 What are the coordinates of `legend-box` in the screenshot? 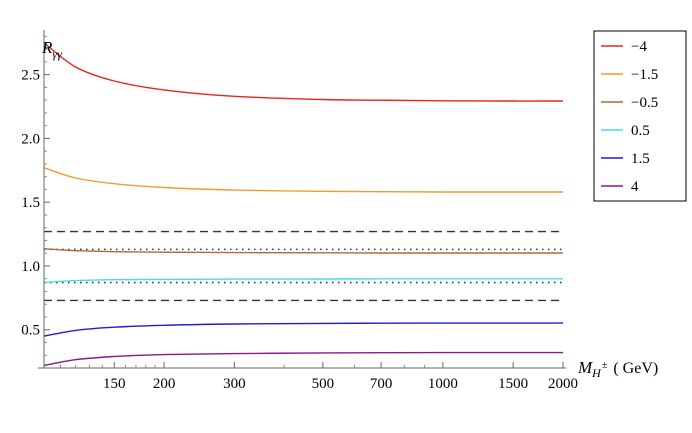 It's located at (640, 116).